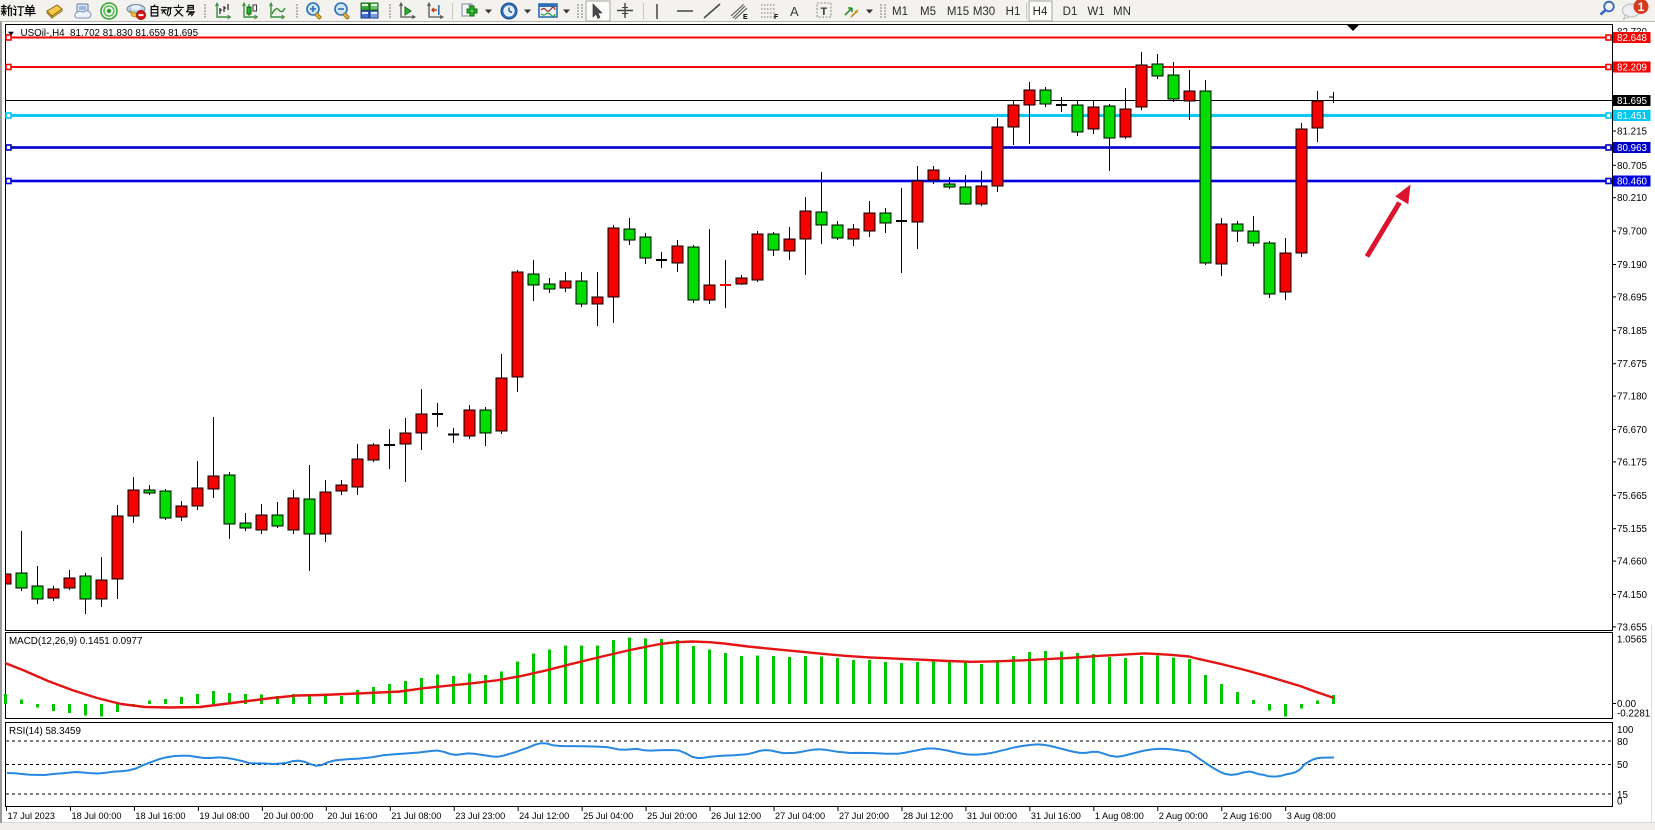  I want to click on svg-text: 25 Jul 20:00, so click(672, 816).